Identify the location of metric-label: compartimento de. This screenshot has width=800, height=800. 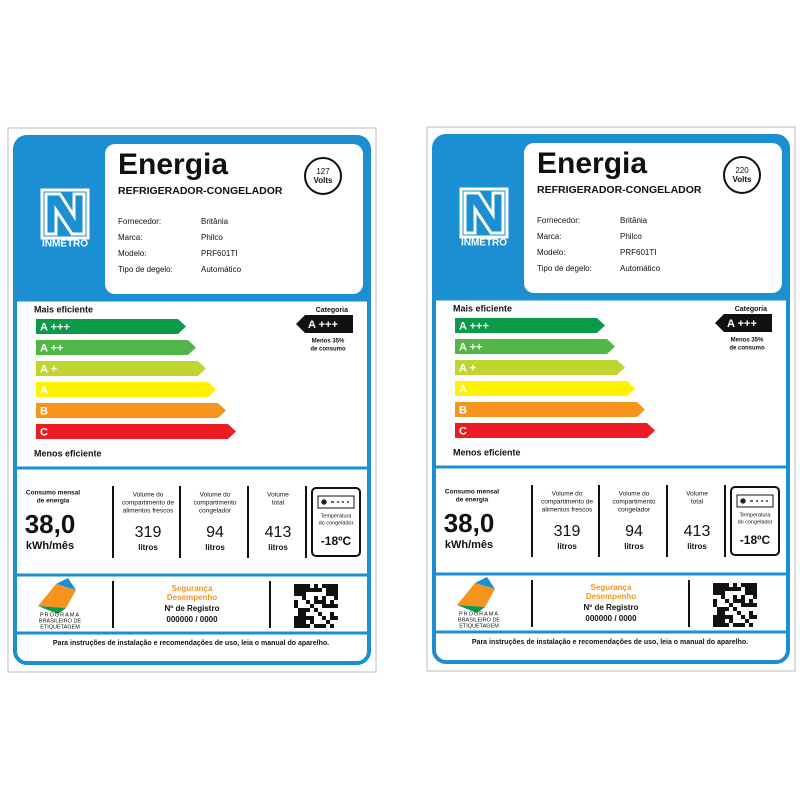
(567, 502).